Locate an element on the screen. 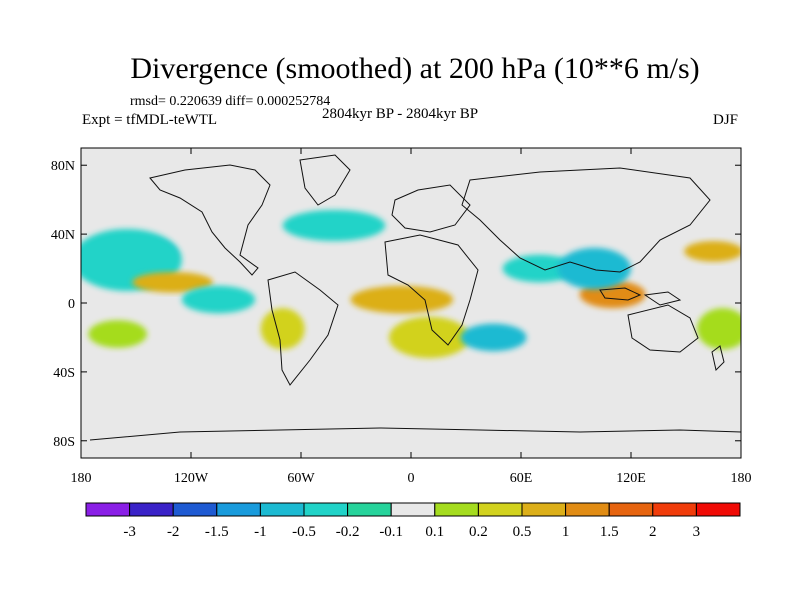 The height and width of the screenshot is (600, 800). colorbar-label-1: -2 is located at coordinates (173, 532).